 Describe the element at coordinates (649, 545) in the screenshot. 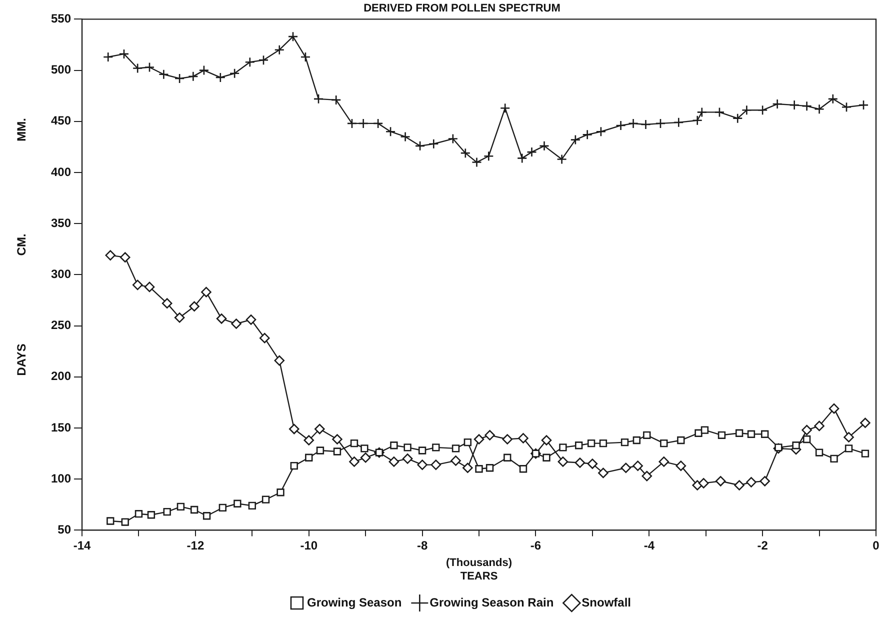

I see `x-tick-label: -4` at that location.